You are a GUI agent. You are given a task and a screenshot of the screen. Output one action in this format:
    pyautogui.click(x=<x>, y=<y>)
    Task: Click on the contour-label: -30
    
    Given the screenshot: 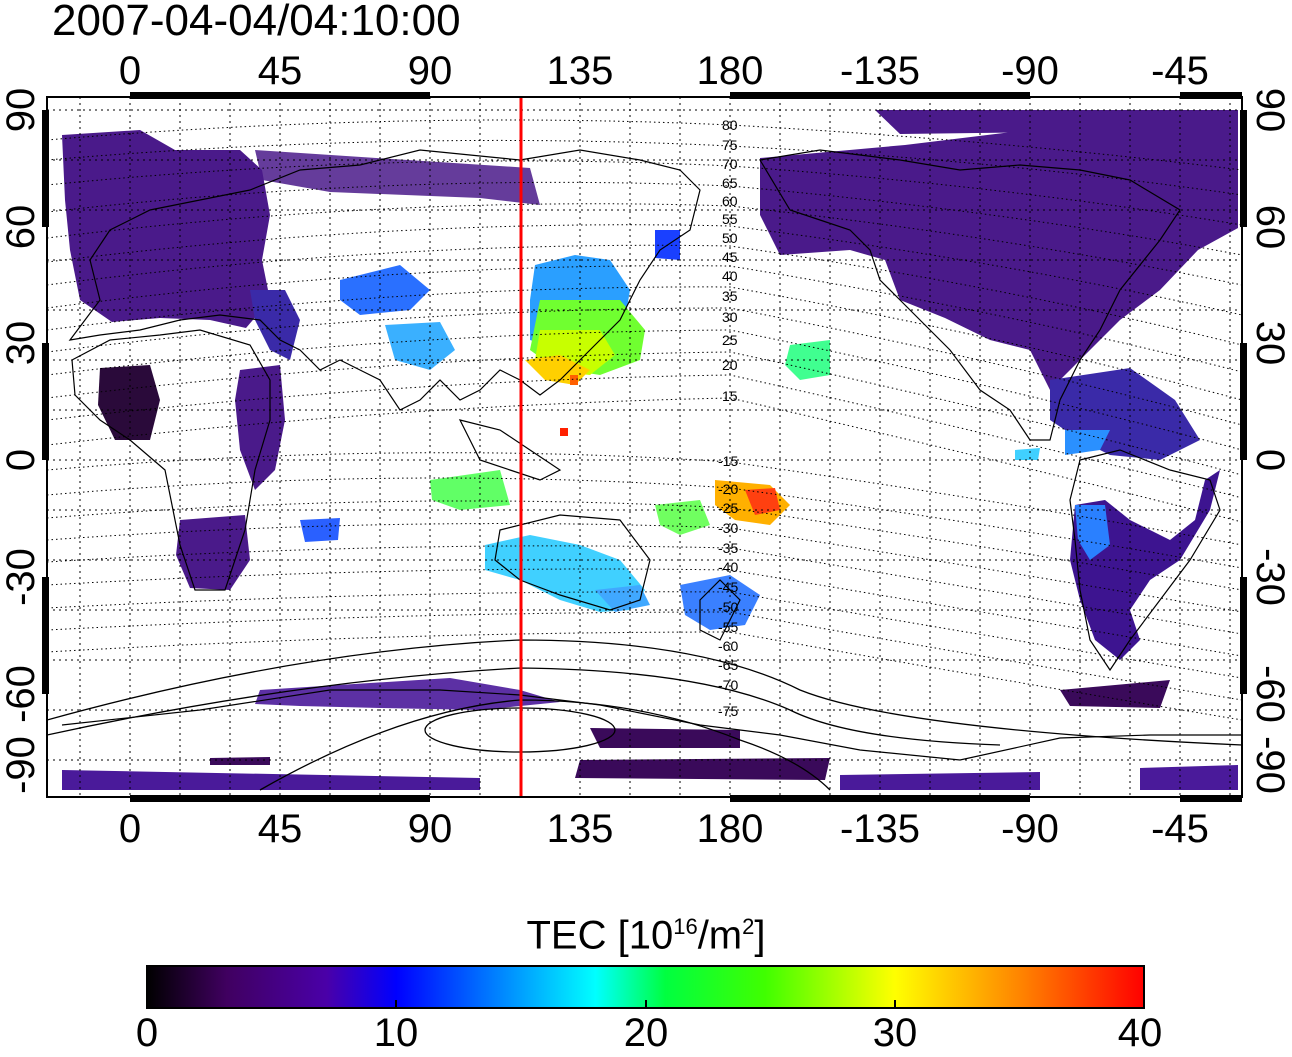 What is the action you would take?
    pyautogui.click(x=728, y=528)
    